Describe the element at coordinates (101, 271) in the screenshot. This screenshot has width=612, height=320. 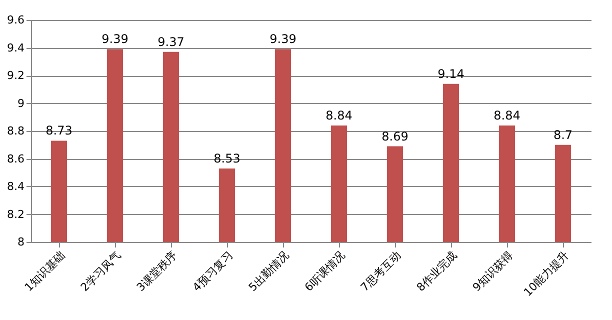
I see `x-tick-label: 2学习风气` at that location.